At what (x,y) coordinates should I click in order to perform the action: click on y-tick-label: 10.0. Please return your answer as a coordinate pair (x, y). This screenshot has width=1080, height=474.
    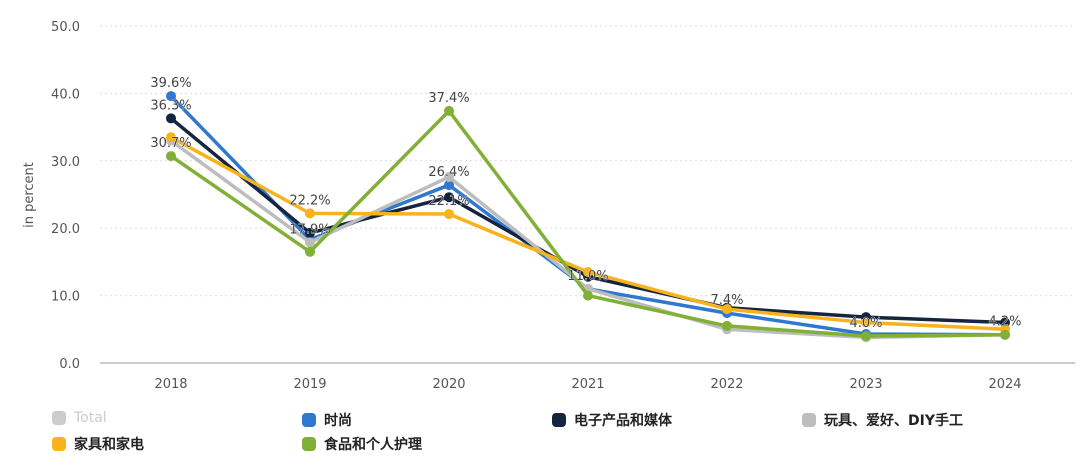
    Looking at the image, I should click on (65, 297).